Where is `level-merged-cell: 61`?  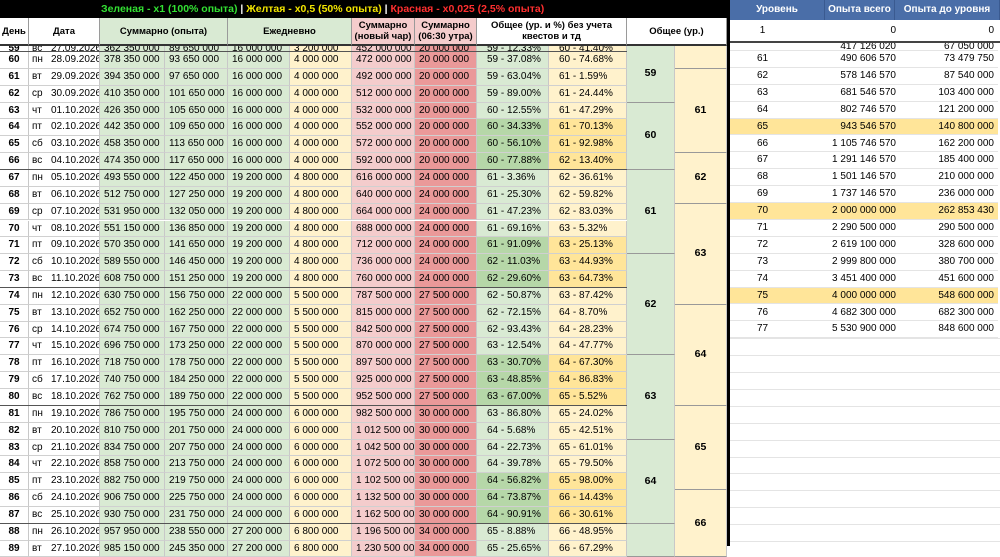 level-merged-cell: 61 is located at coordinates (651, 212).